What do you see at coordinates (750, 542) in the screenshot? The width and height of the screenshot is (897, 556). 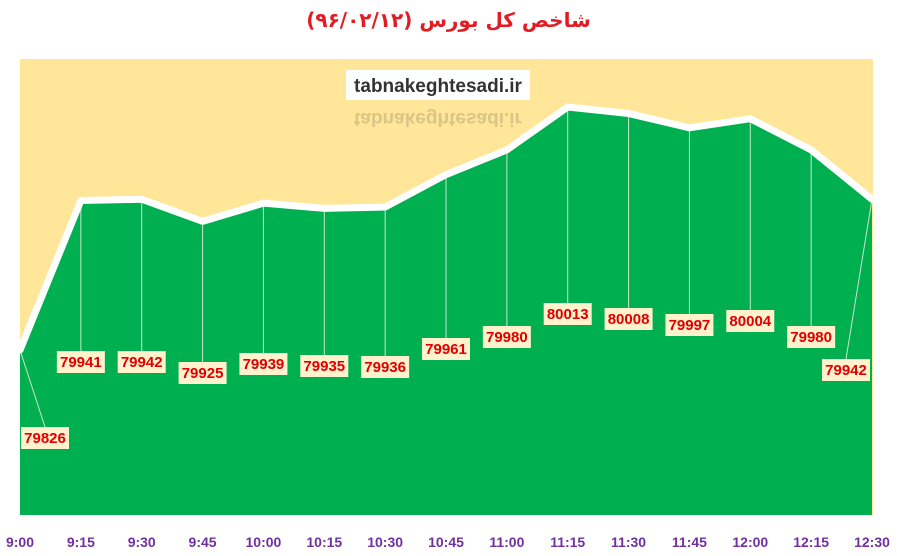 I see `x-tick-label: 12:00` at bounding box center [750, 542].